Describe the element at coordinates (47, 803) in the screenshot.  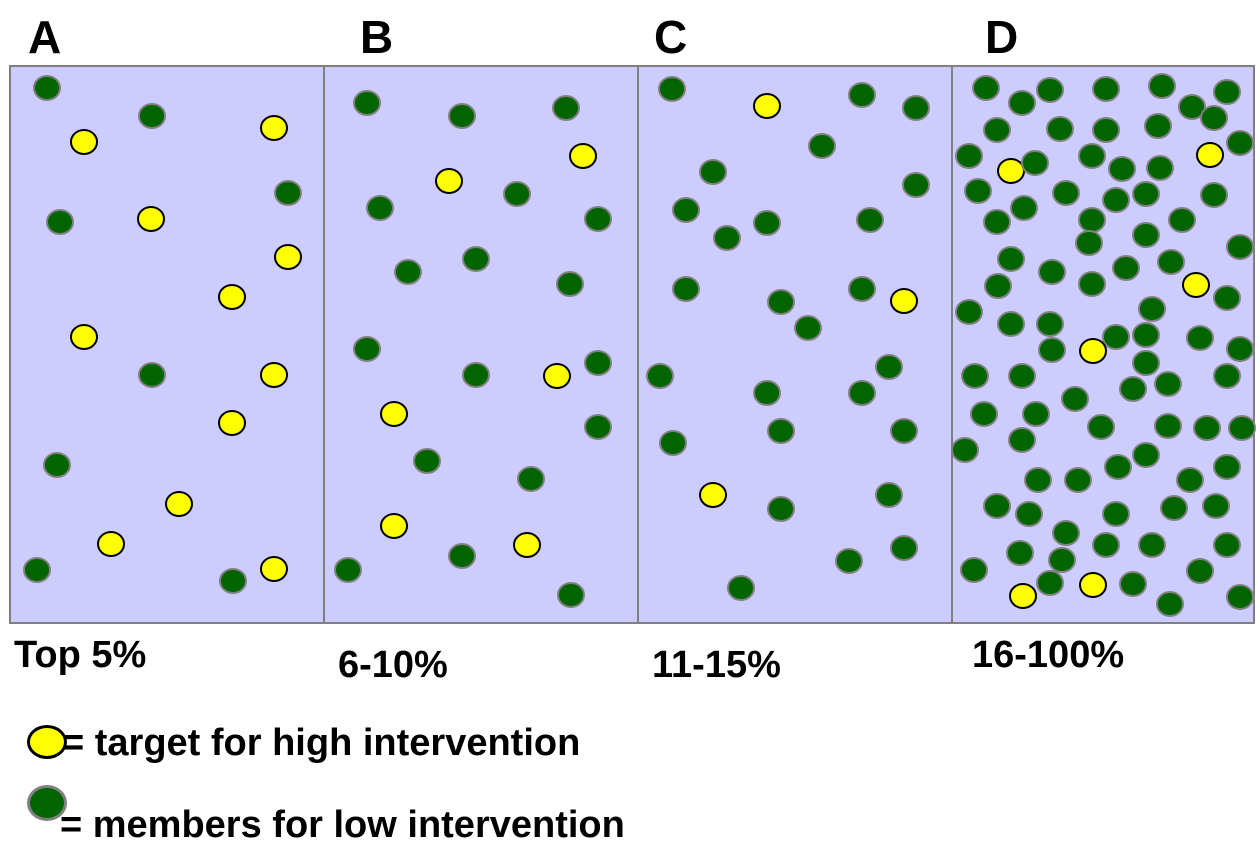
I see `legend-member-icon` at that location.